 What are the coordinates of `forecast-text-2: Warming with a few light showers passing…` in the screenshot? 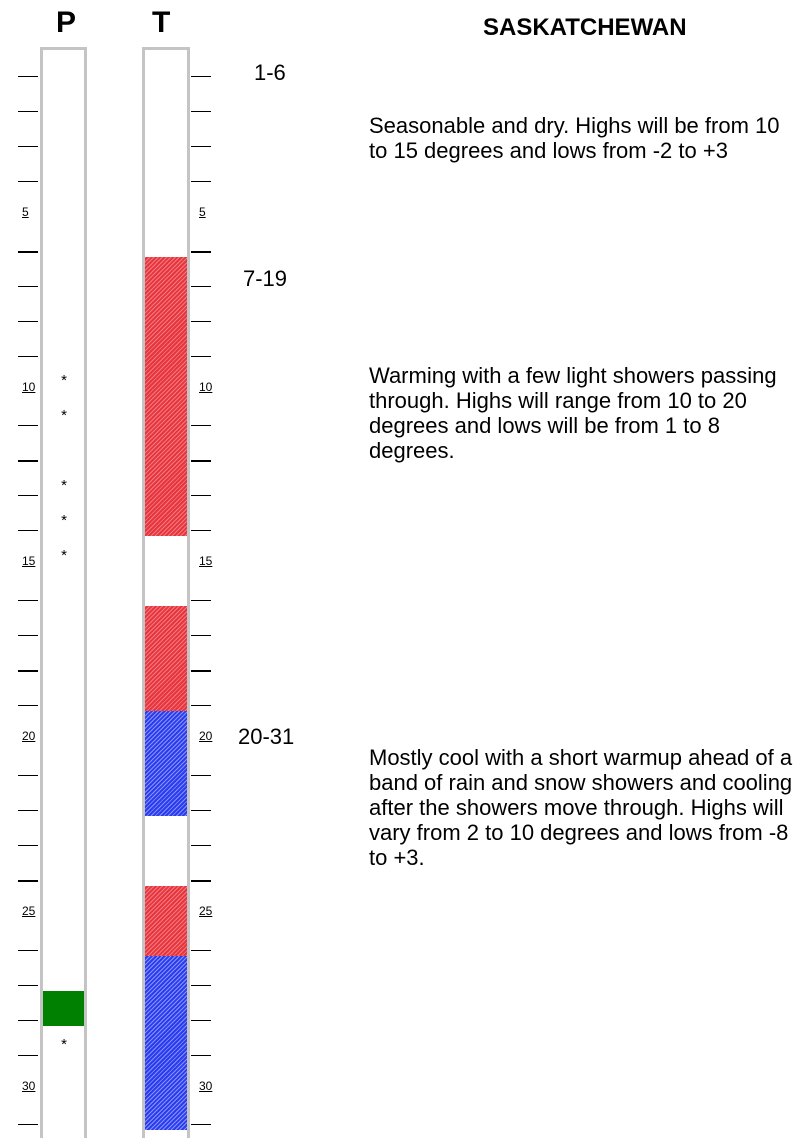 It's located at (573, 413).